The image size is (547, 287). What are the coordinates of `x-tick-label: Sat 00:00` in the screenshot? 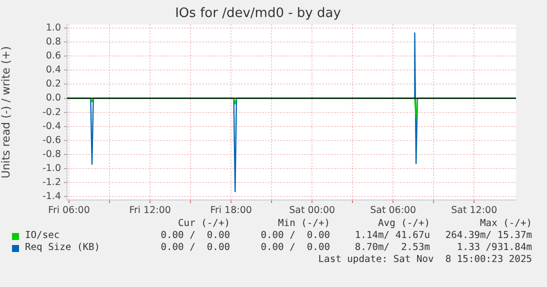 It's located at (312, 210).